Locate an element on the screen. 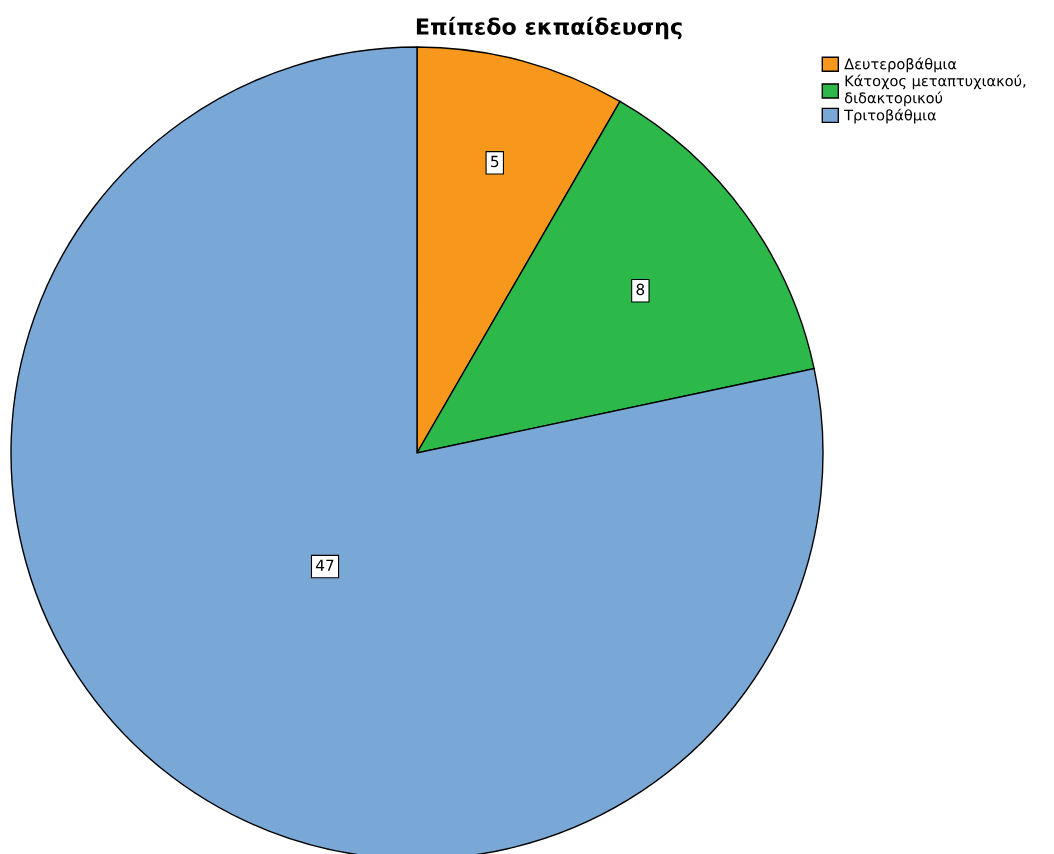  chart-title: Επίπεδο εκπαίδευσης is located at coordinates (549, 28).